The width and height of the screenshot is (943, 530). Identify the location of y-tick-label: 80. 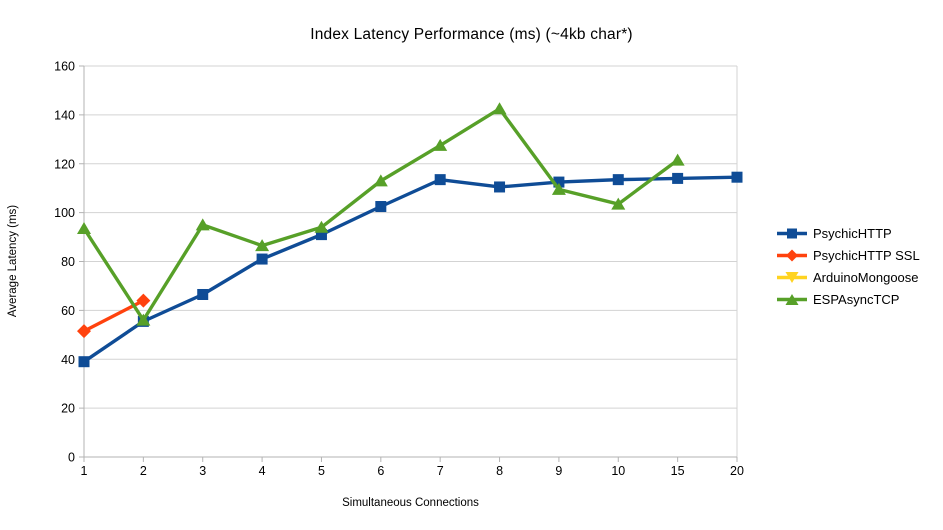
(68, 262).